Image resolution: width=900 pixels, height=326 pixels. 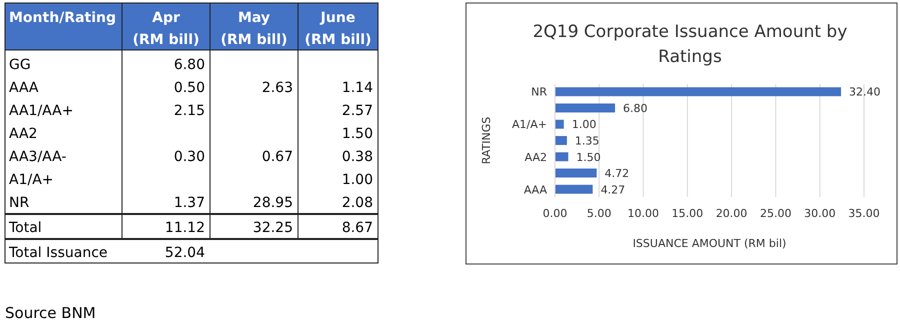 I want to click on data-label: 52.04, so click(x=185, y=253).